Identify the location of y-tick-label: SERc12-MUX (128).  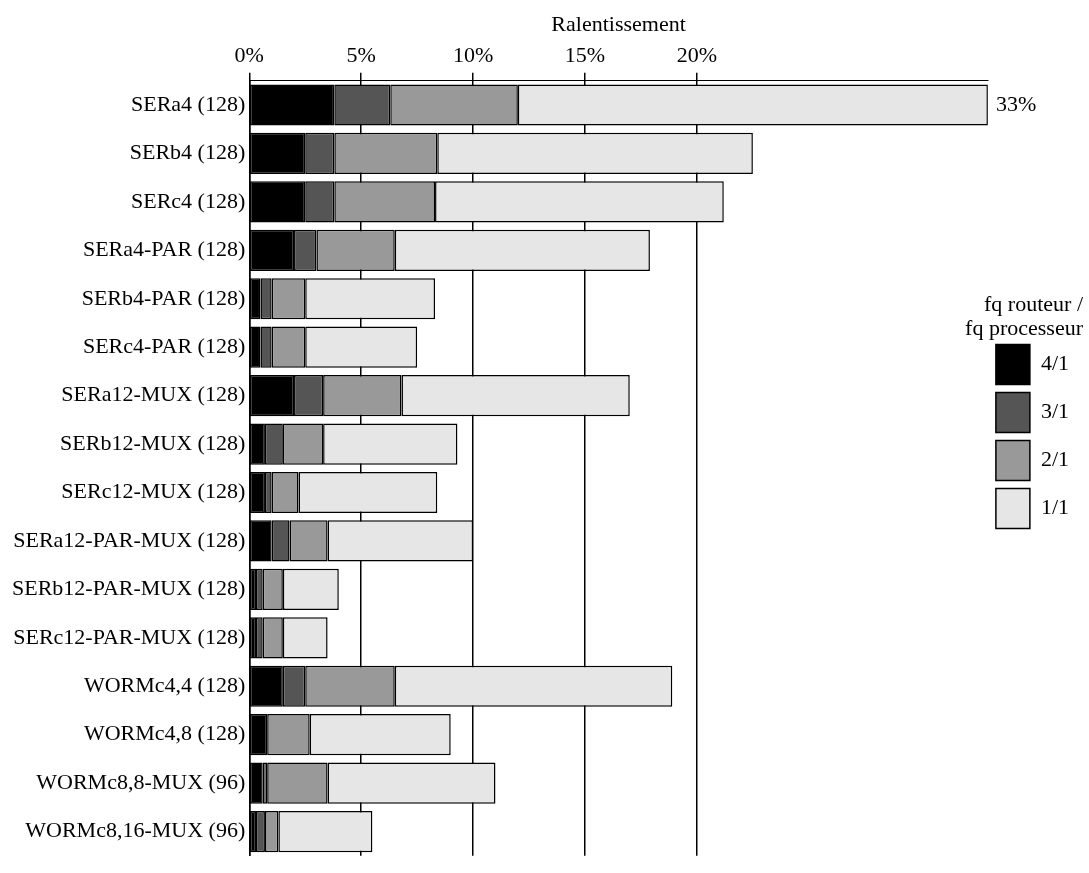
(153, 491).